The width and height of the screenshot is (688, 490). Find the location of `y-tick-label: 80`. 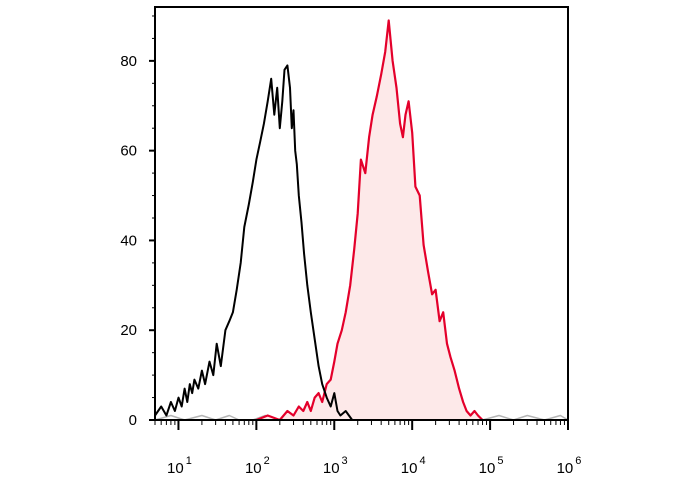

y-tick-label: 80 is located at coordinates (128, 61).